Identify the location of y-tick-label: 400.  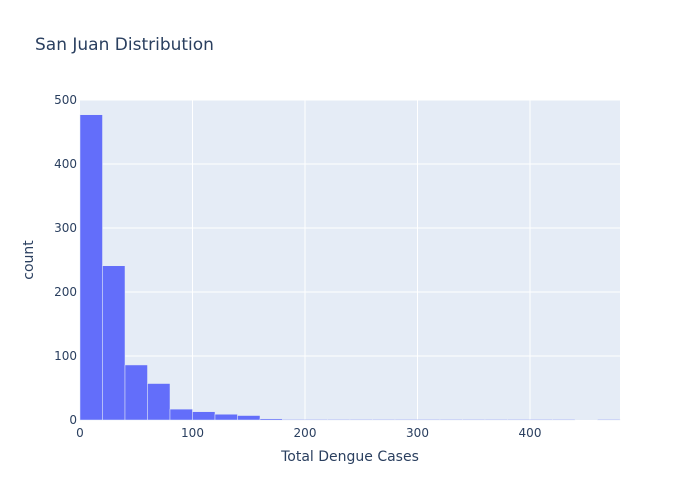
(65, 164).